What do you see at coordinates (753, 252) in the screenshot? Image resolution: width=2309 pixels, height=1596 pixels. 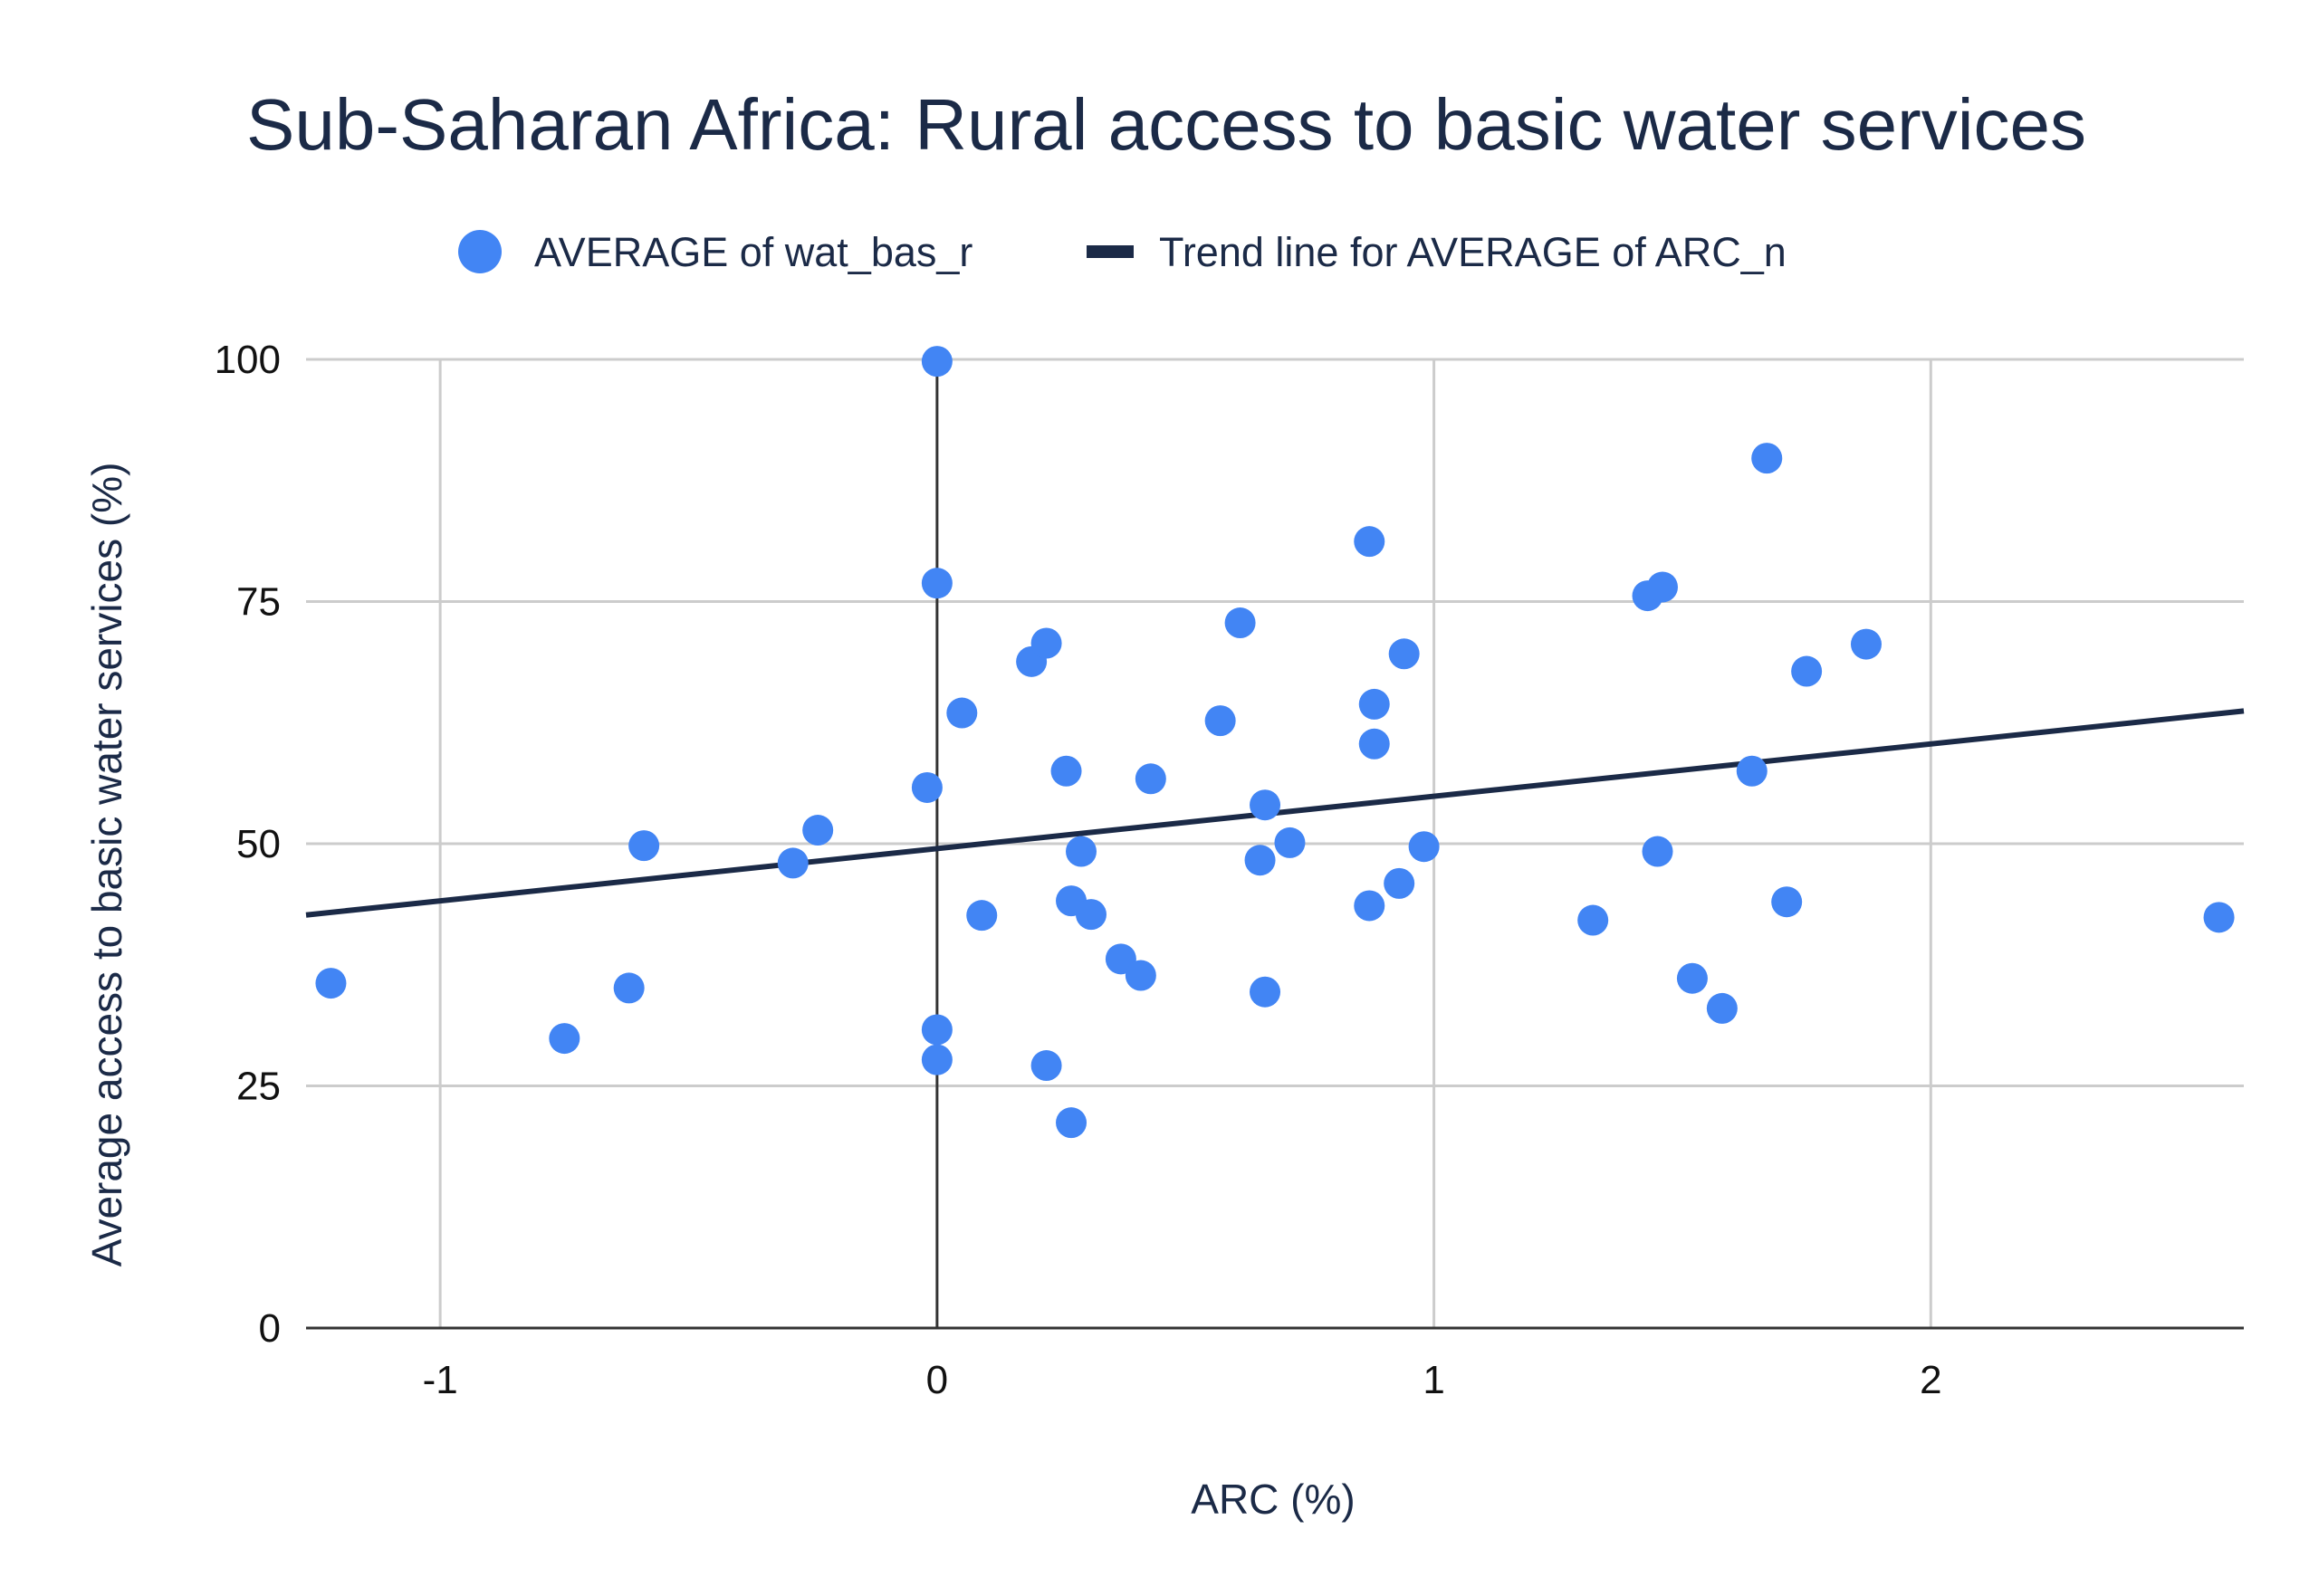 I see `legend-label-points: AVERAGE of wat_bas_r` at bounding box center [753, 252].